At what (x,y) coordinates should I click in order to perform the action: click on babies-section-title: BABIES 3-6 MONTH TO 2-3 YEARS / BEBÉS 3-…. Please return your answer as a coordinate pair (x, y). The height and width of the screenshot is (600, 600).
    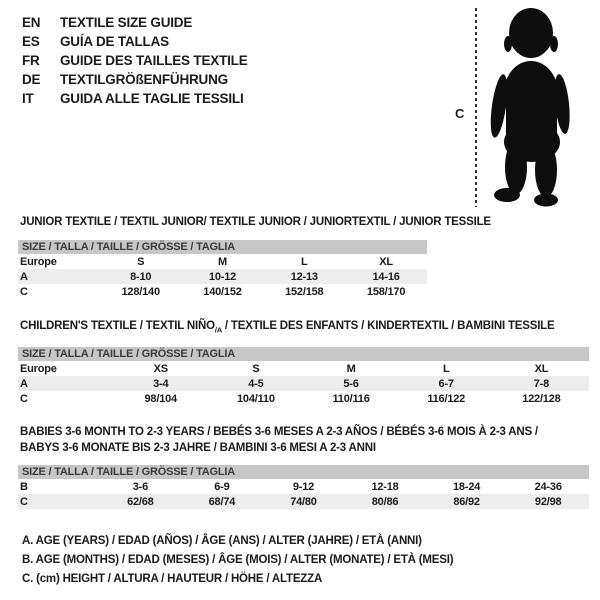
    Looking at the image, I should click on (279, 440).